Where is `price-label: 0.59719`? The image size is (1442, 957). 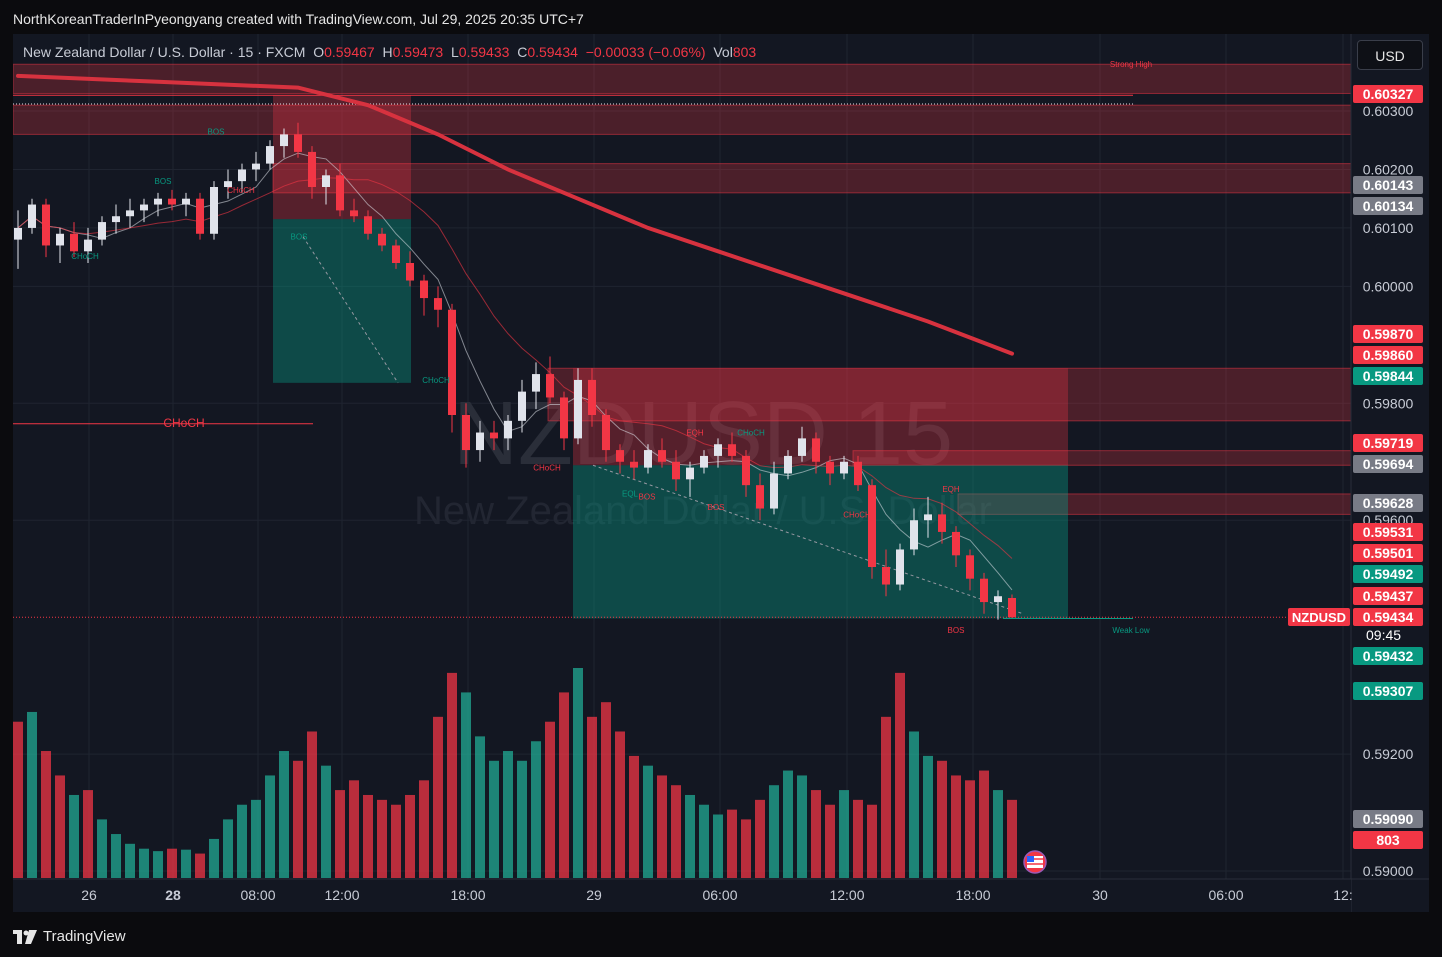 price-label: 0.59719 is located at coordinates (1388, 443).